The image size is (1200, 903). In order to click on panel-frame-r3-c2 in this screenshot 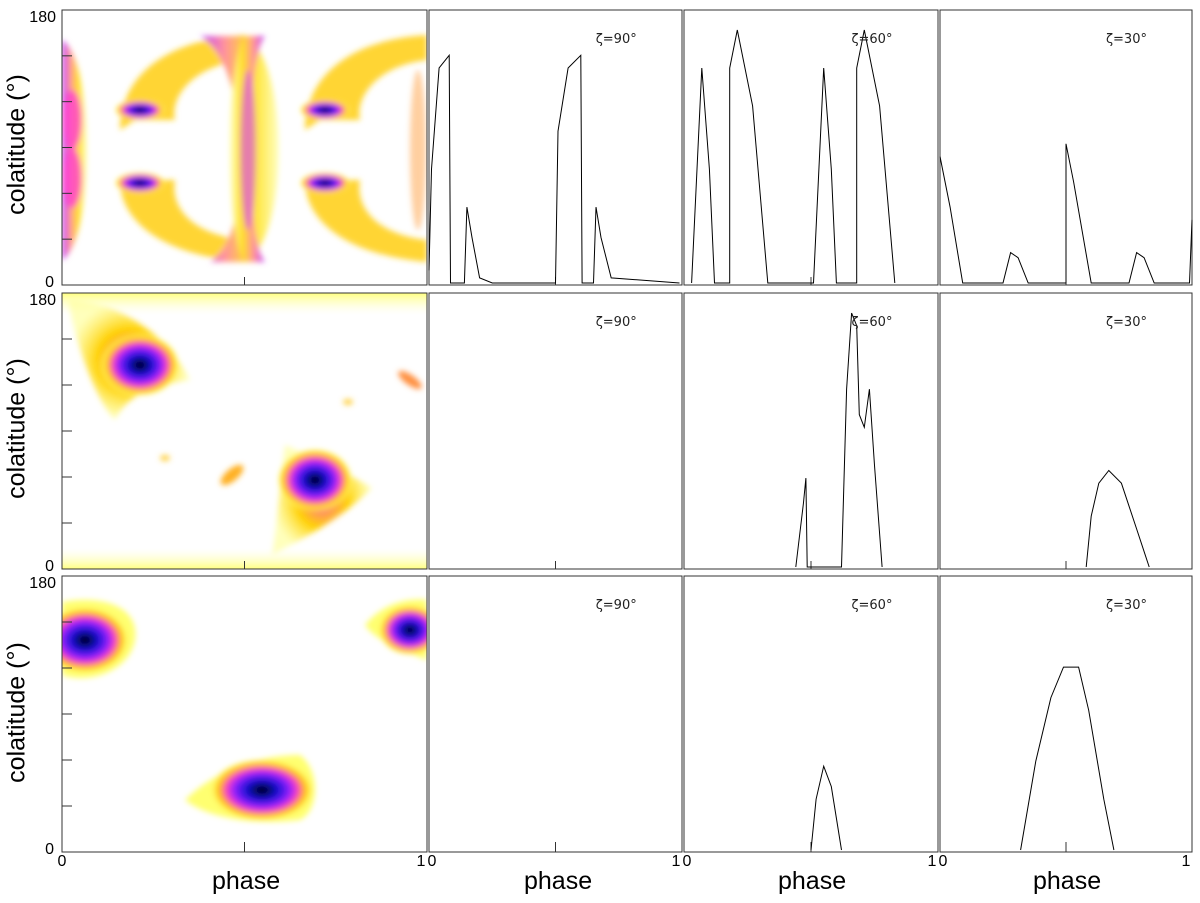, I will do `click(555, 714)`.